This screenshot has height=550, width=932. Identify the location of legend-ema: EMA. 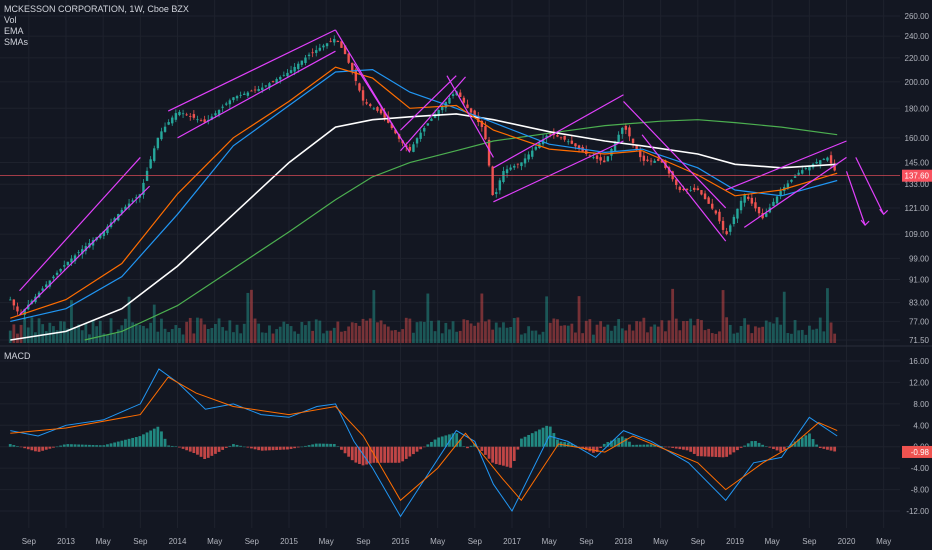
(14, 31).